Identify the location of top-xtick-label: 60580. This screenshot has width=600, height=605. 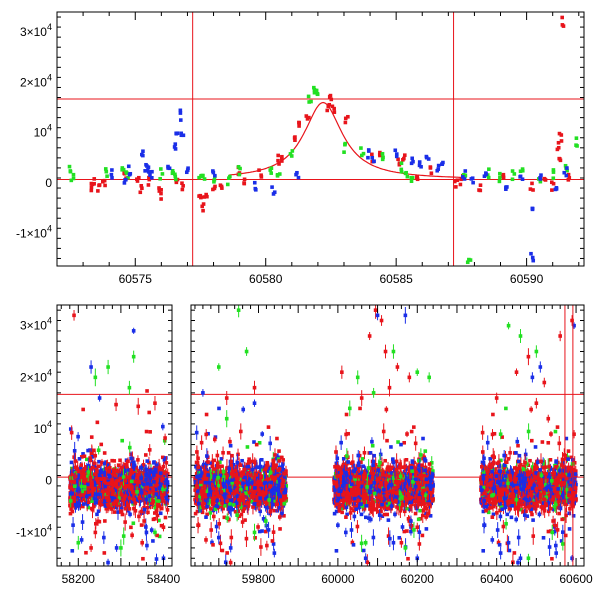
(266, 279).